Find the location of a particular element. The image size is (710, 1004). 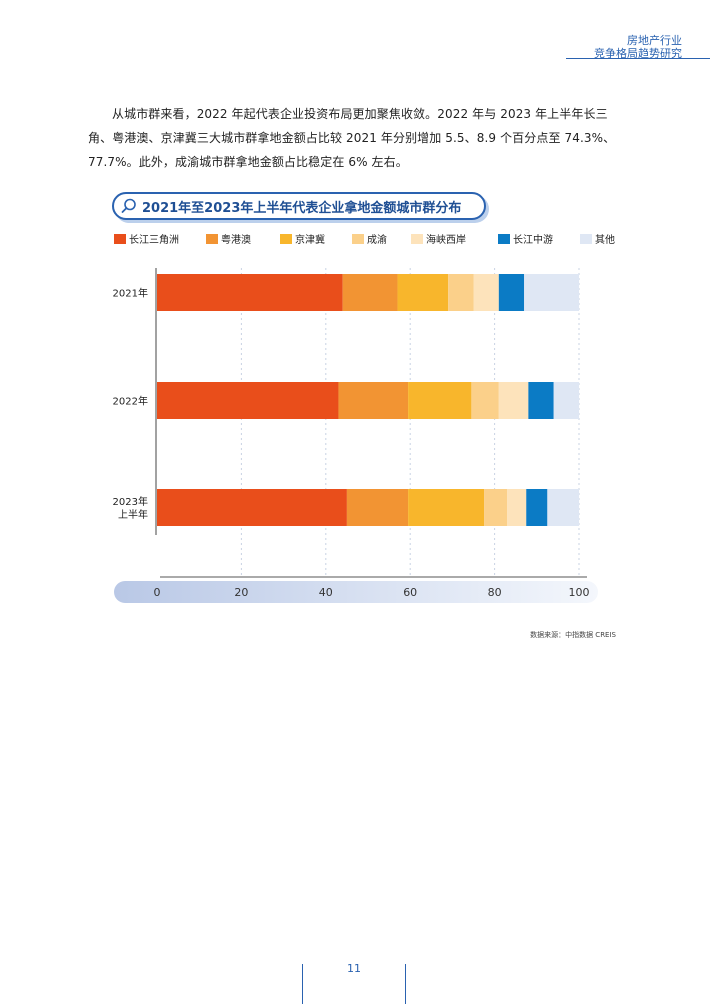

legend-label: 成渝 is located at coordinates (377, 240).